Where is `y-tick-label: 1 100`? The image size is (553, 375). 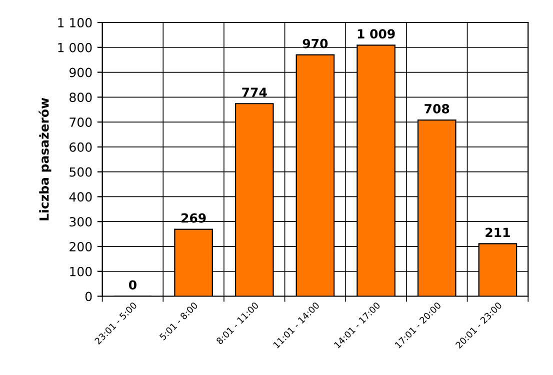 y-tick-label: 1 100 is located at coordinates (75, 23).